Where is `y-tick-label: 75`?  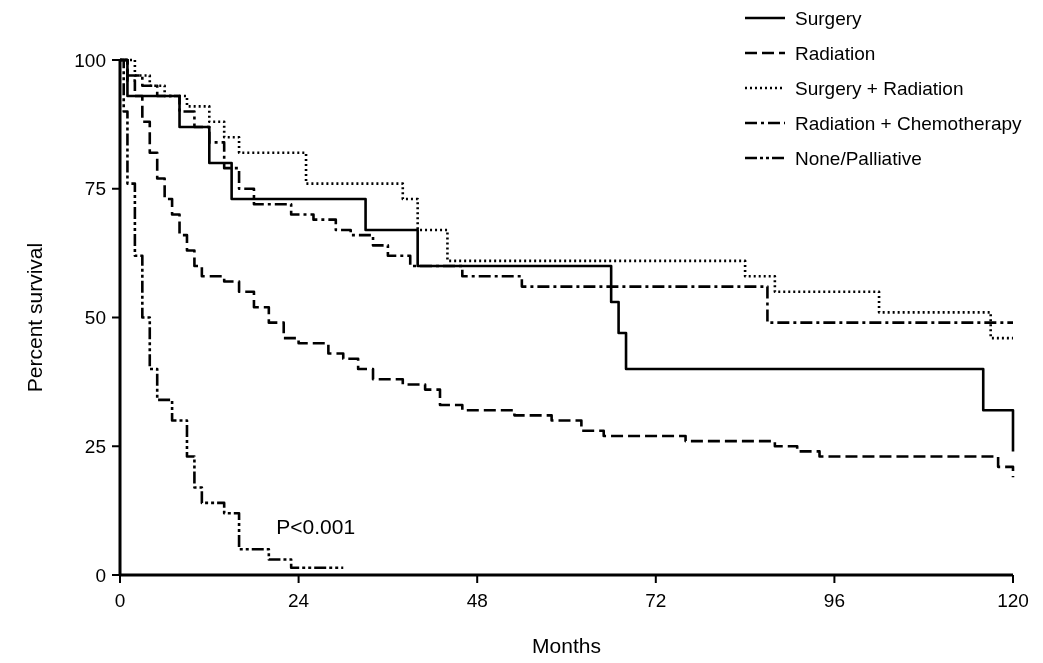 y-tick-label: 75 is located at coordinates (95, 189).